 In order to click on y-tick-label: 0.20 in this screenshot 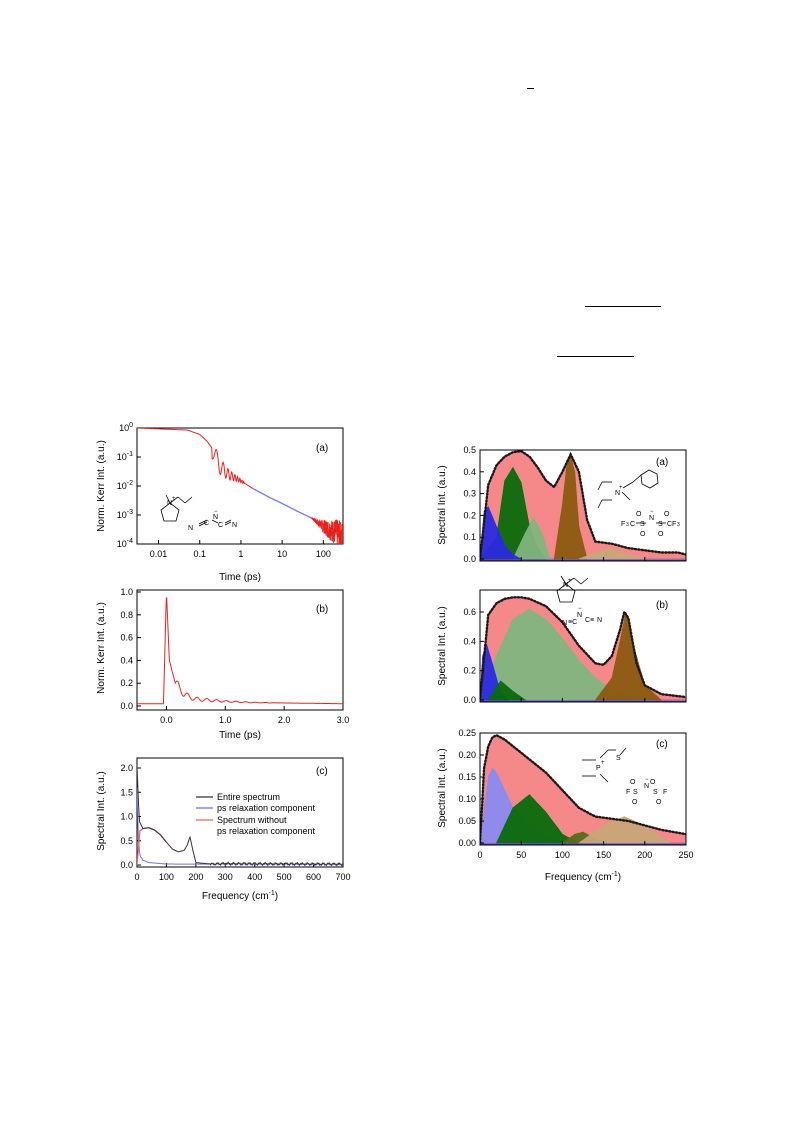, I will do `click(467, 755)`.